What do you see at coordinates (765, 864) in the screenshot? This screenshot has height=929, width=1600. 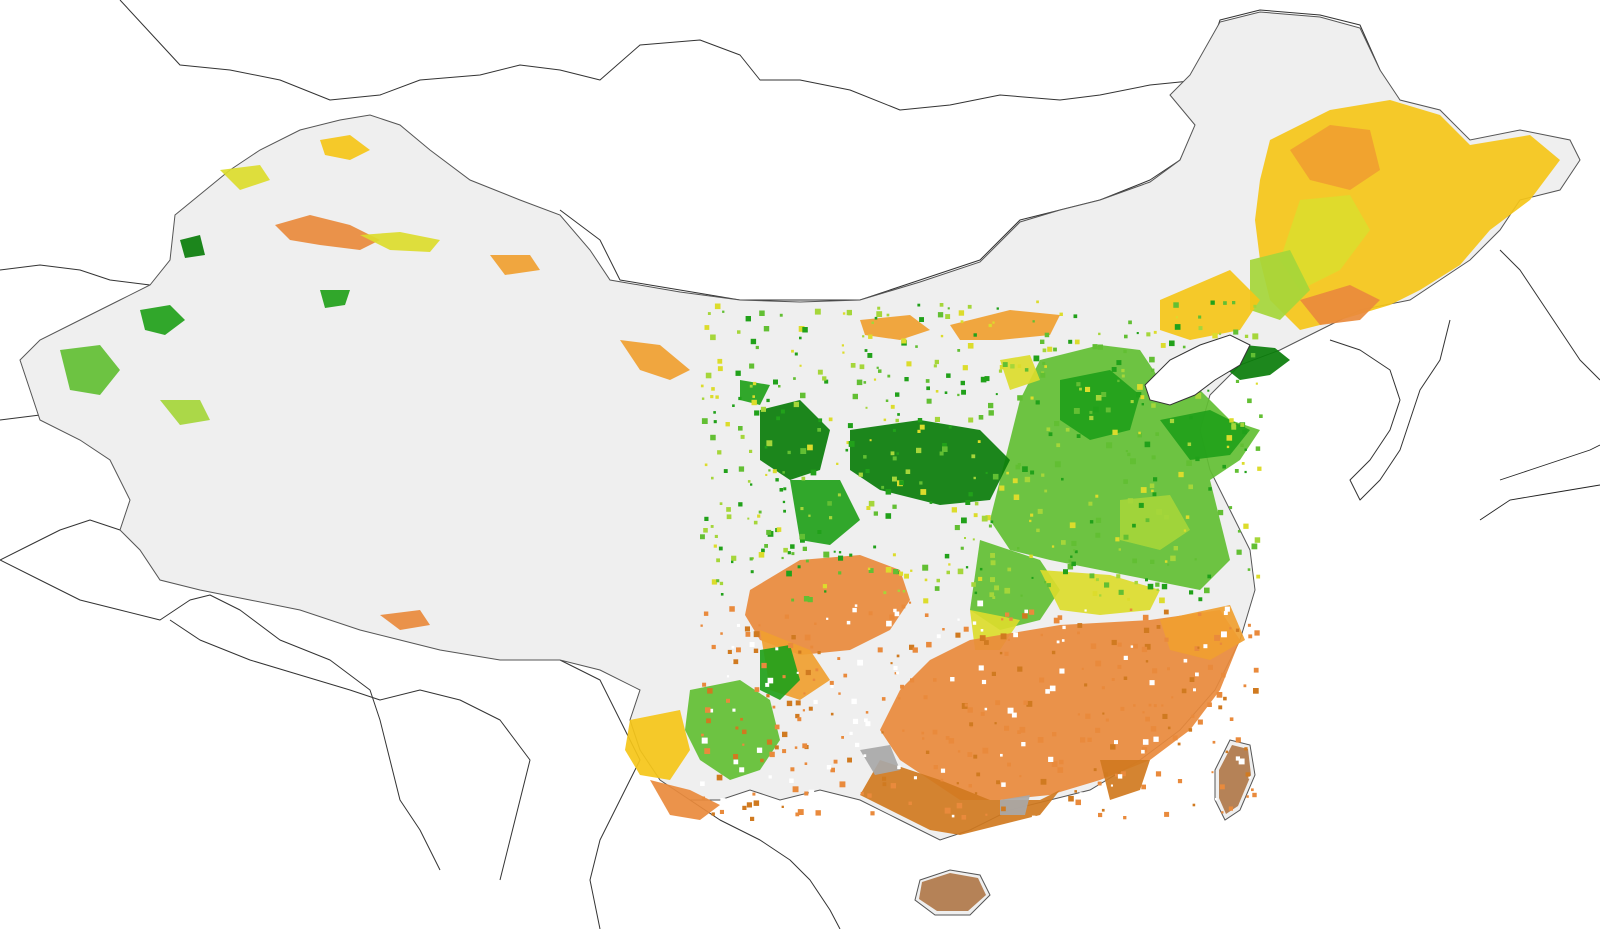 I see `border-laos-vietnam` at bounding box center [765, 864].